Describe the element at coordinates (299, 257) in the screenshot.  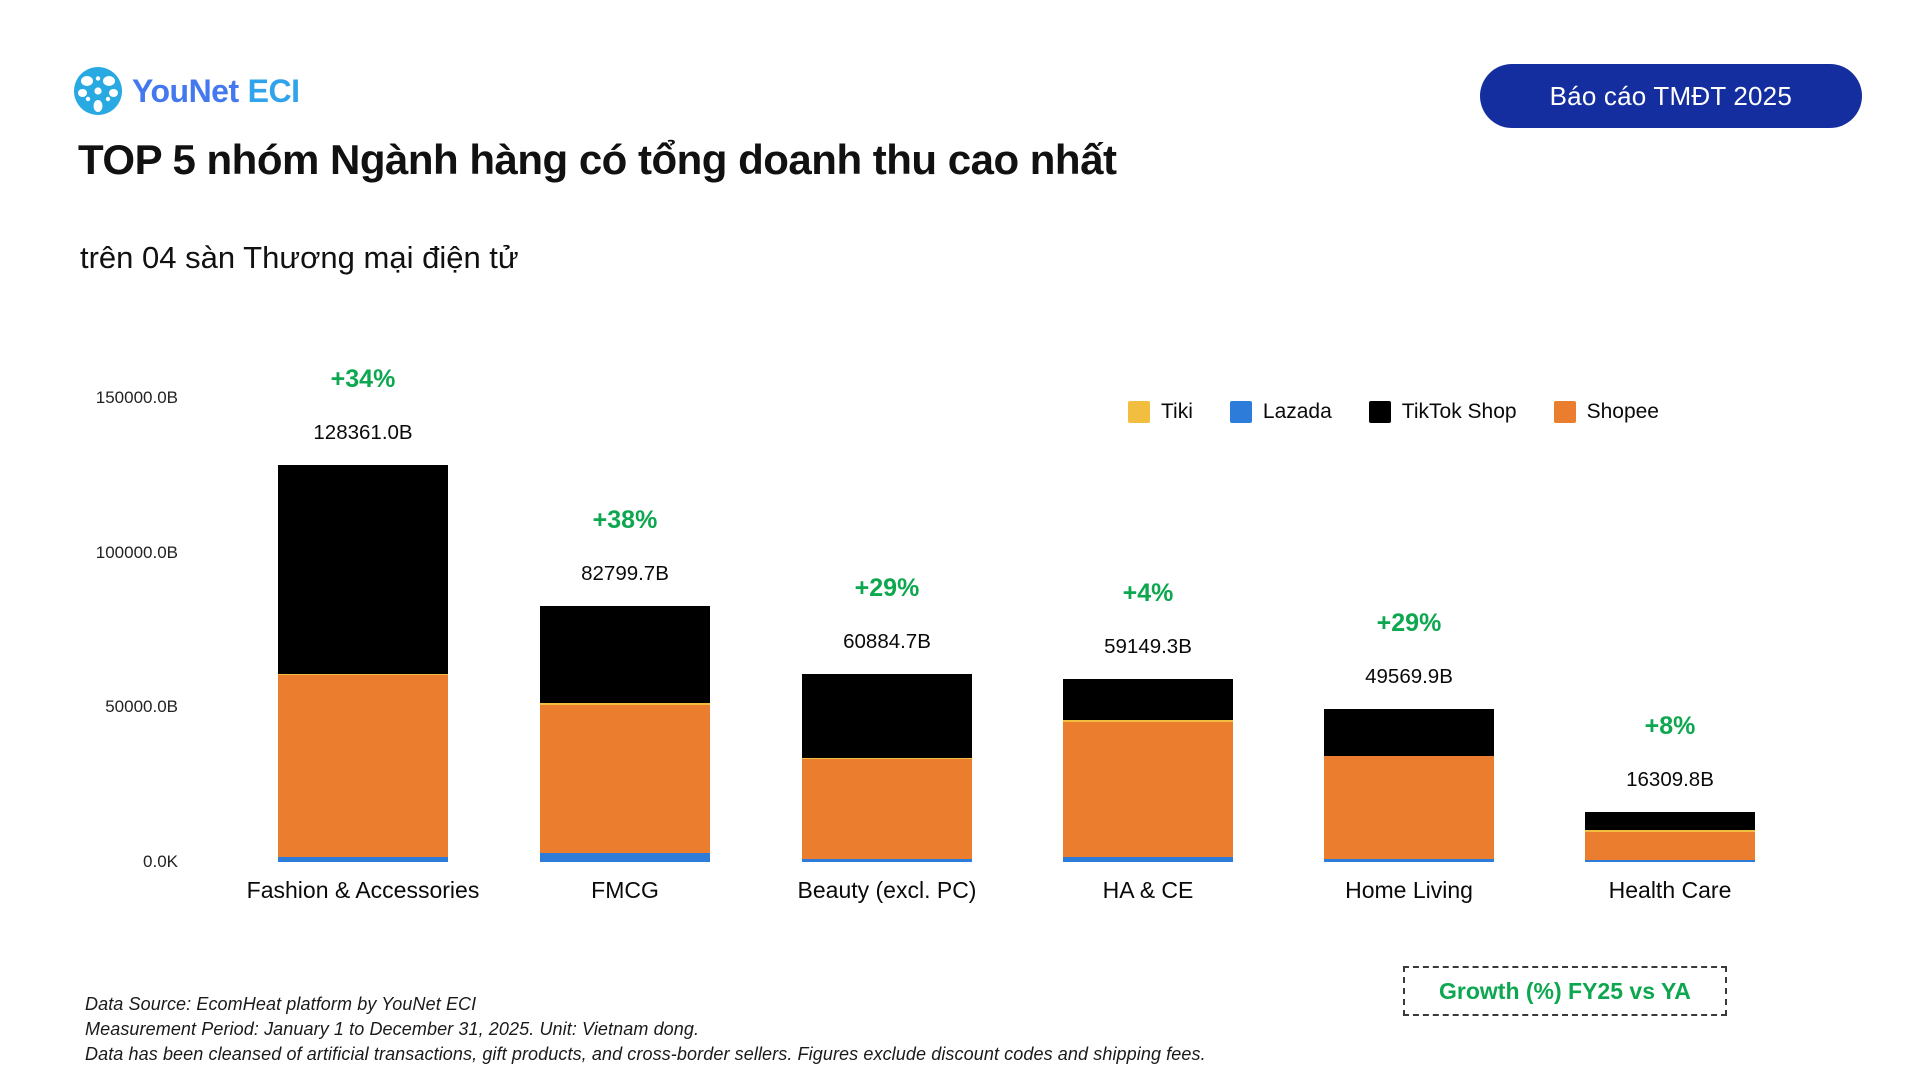
I see `page-subtitle: trên 04 sàn Thương mại điện tử` at that location.